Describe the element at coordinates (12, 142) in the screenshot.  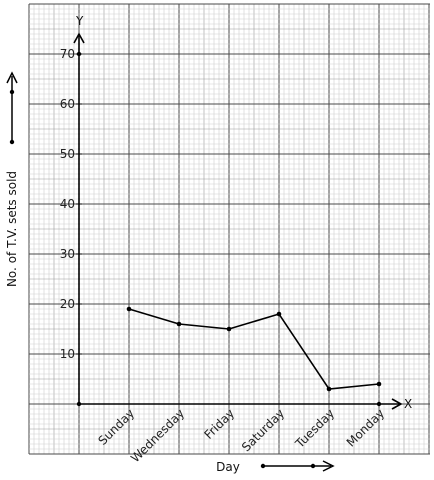
I see `y-direction-dot-lower` at that location.